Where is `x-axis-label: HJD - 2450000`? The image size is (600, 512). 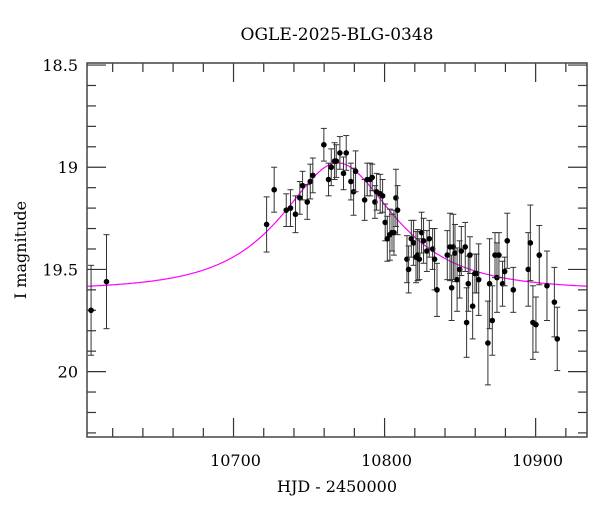
x-axis-label: HJD - 2450000 is located at coordinates (337, 486).